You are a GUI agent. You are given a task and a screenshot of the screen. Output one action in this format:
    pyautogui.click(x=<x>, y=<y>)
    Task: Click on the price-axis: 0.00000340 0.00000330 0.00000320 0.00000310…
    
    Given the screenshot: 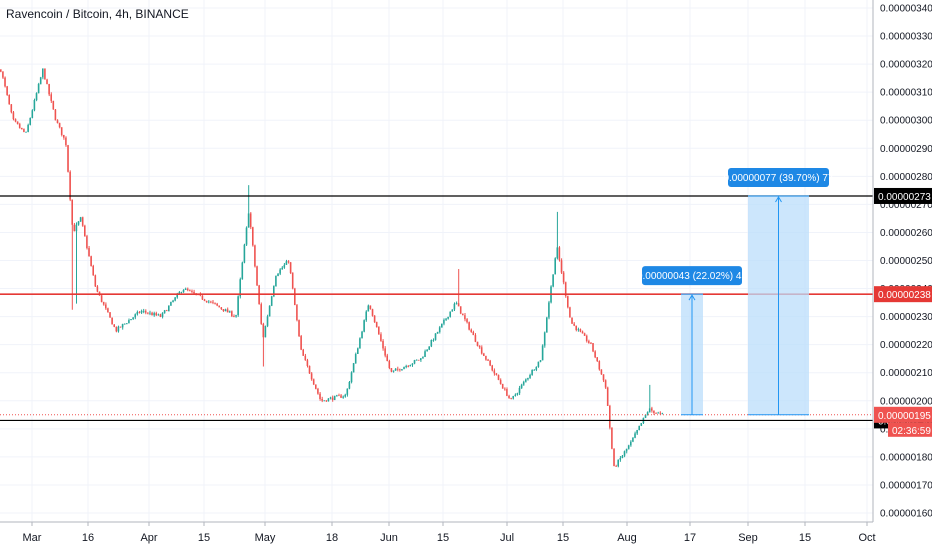 What is the action you would take?
    pyautogui.click(x=906, y=262)
    